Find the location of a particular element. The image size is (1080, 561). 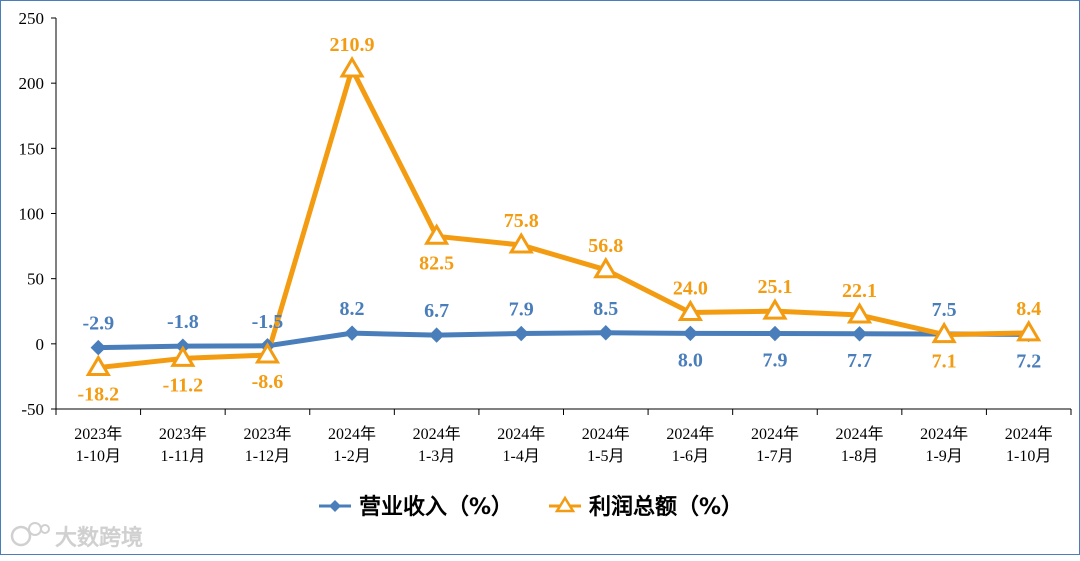

profit-data-label: 82.5 is located at coordinates (436, 263).